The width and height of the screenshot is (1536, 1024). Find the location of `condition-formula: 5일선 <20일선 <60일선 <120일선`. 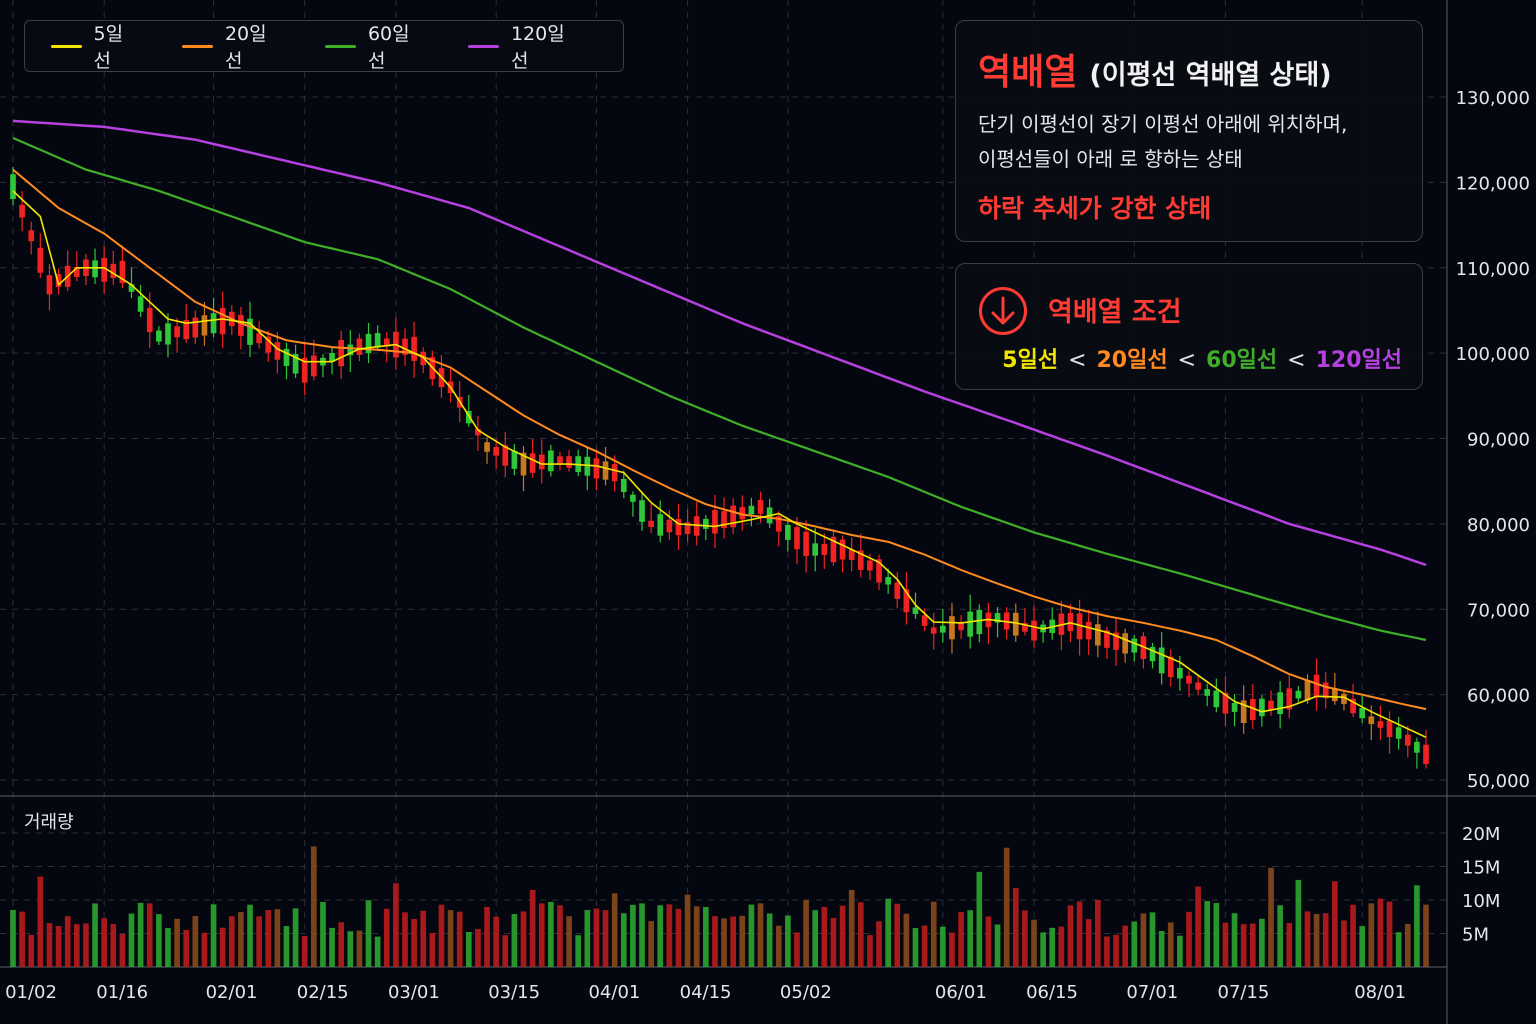

condition-formula: 5일선 <20일선 <60일선 <120일선 is located at coordinates (1202, 358).